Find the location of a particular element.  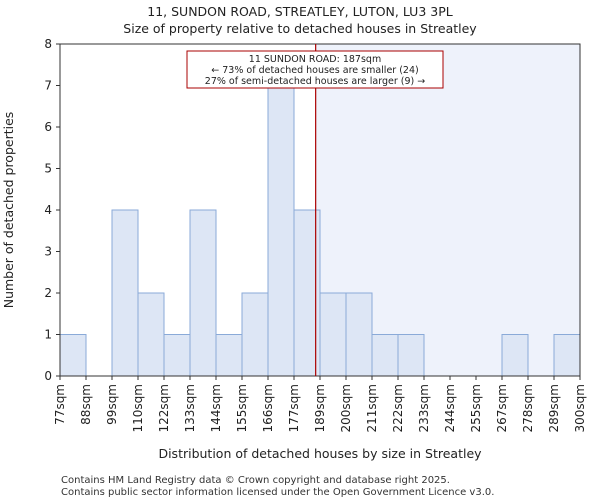

y-tick-label-0: 0 is located at coordinates (48, 376).